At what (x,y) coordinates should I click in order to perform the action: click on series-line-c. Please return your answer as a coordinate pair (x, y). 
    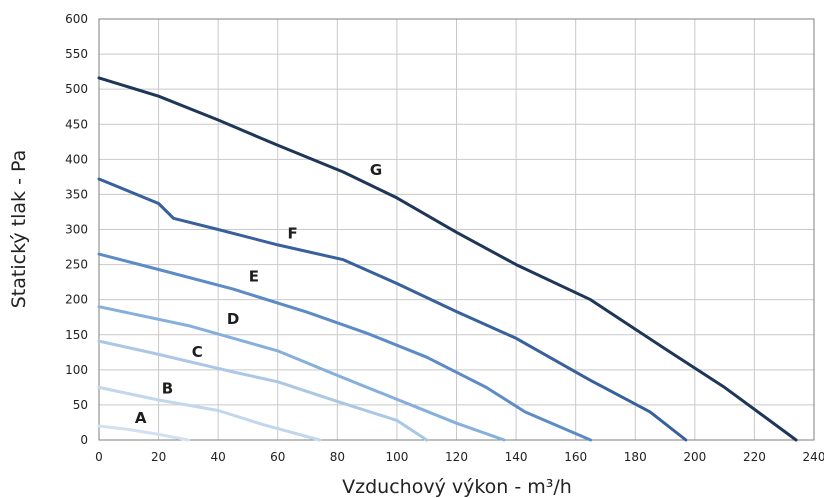
    Looking at the image, I should click on (263, 390).